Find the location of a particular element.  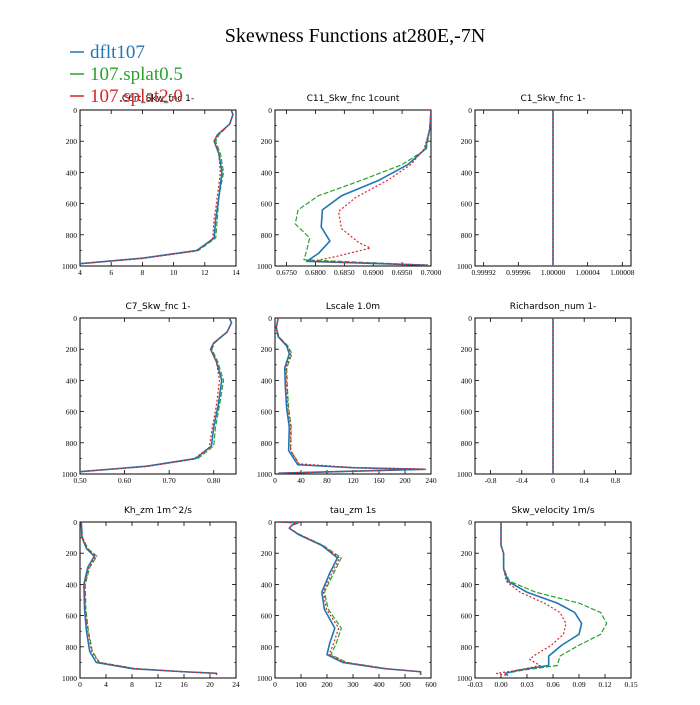

x-tick-label: 0.4 is located at coordinates (585, 480).